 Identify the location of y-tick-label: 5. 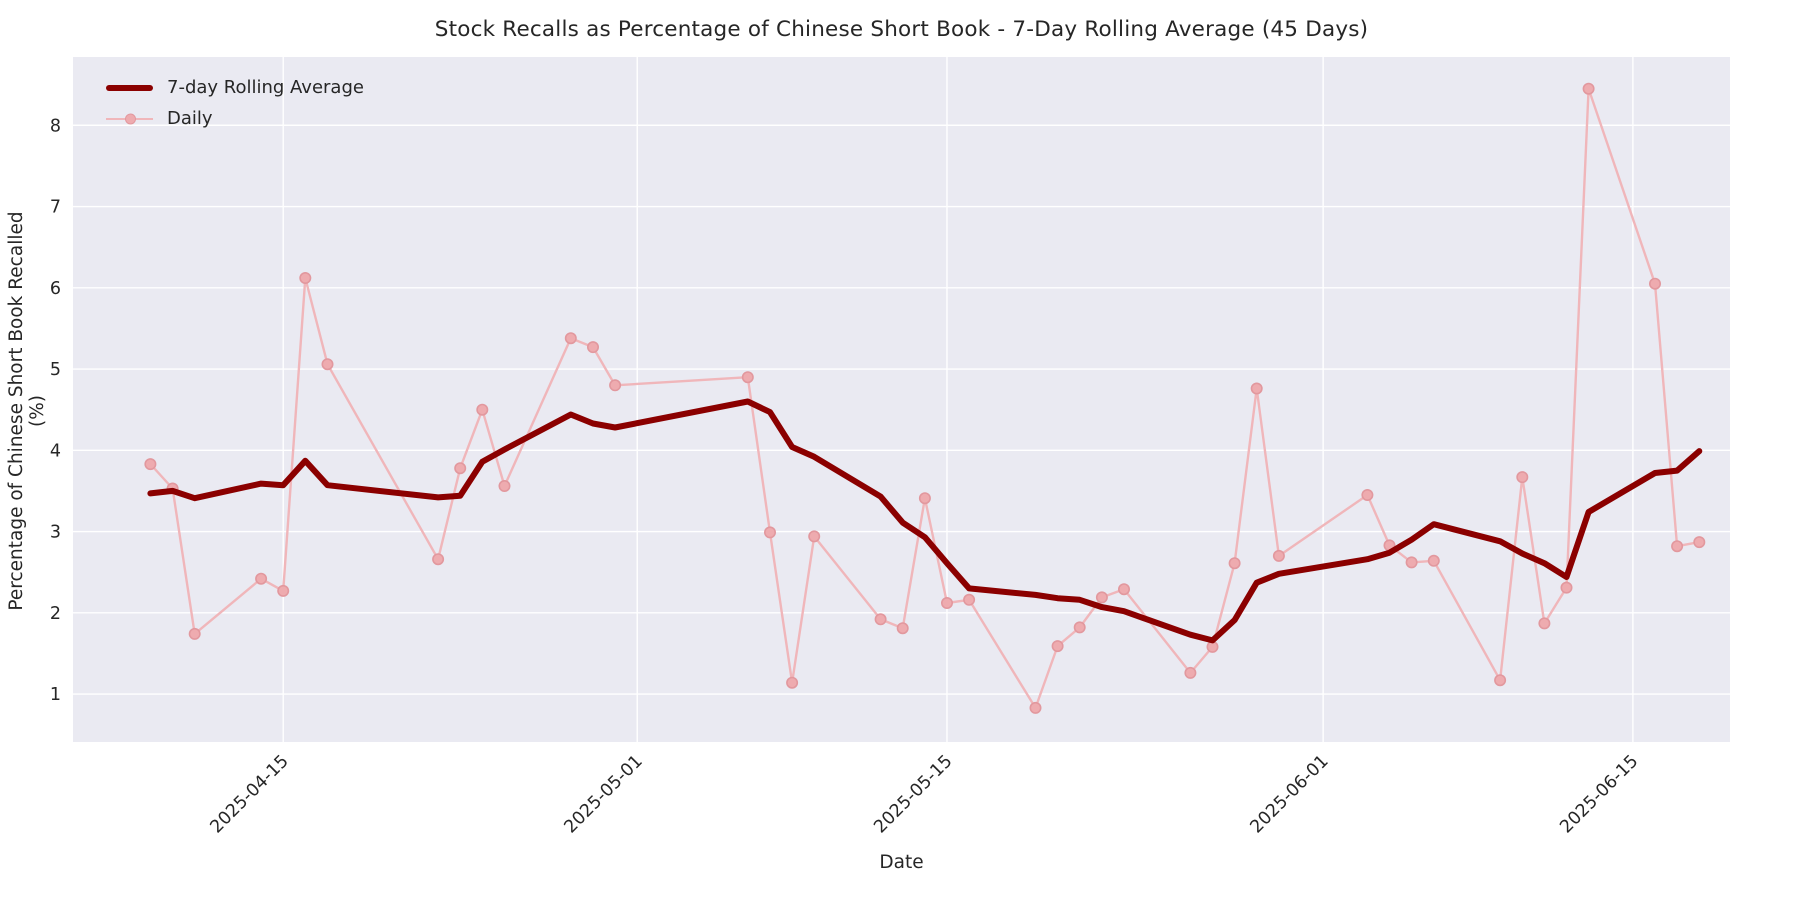
(55, 370).